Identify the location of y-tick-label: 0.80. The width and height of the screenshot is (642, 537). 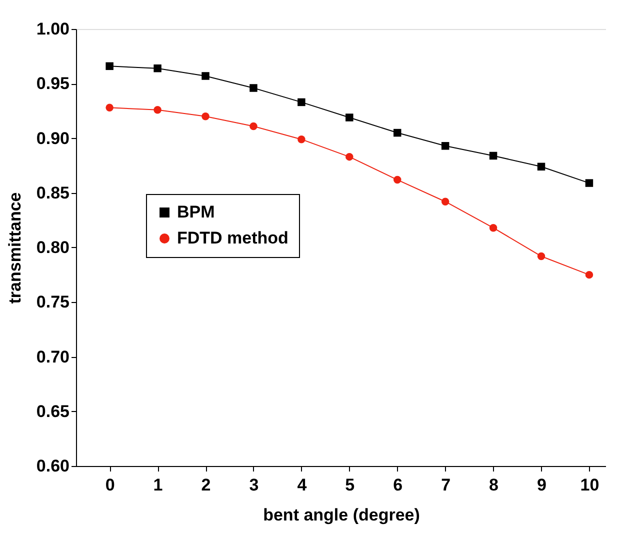
(53, 247).